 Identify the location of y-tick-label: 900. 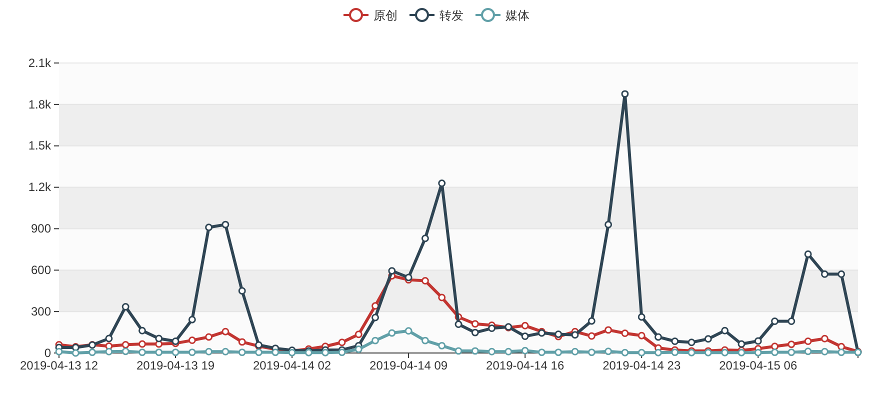
(41, 229).